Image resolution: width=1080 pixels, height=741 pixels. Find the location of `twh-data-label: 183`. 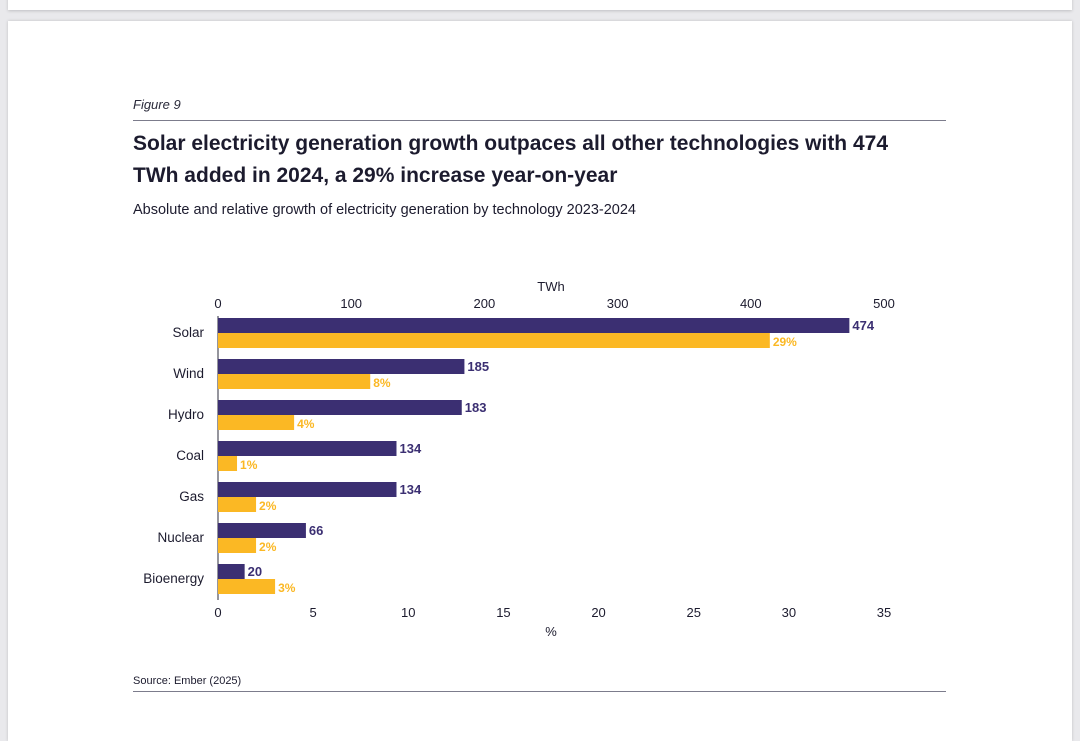

twh-data-label: 183 is located at coordinates (476, 407).